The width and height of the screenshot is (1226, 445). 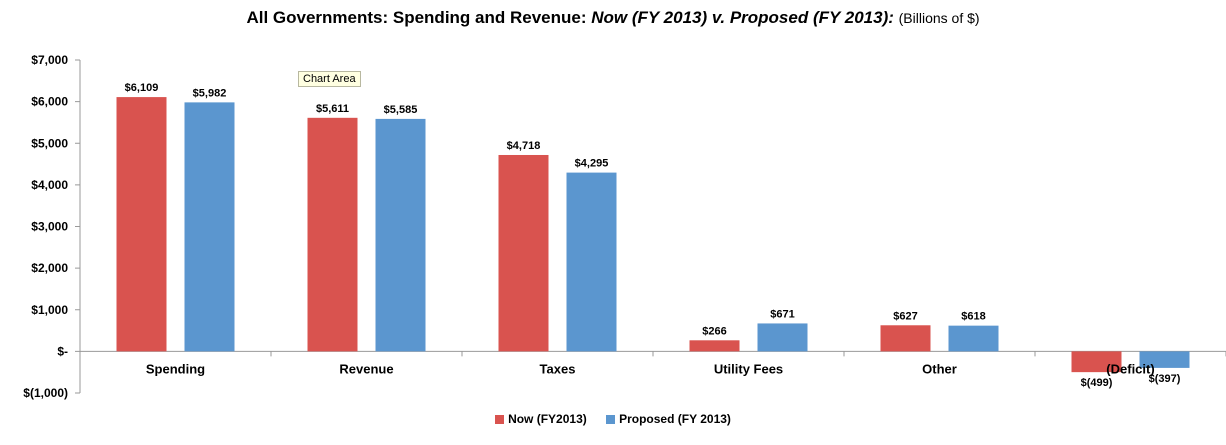 What do you see at coordinates (714, 331) in the screenshot?
I see `data-label: $266` at bounding box center [714, 331].